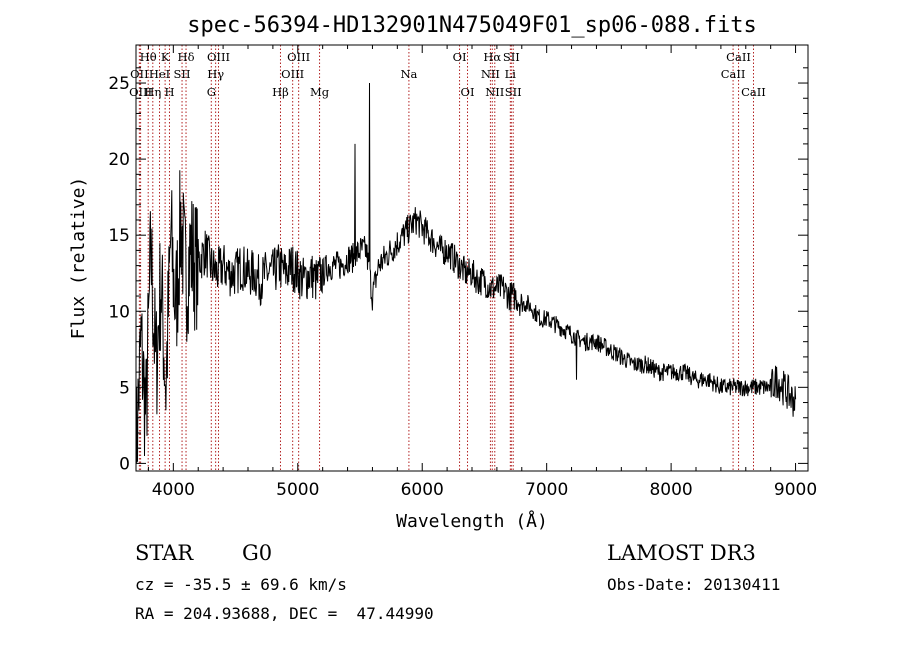  What do you see at coordinates (681, 553) in the screenshot?
I see `survey-name: LAMOST DR3` at bounding box center [681, 553].